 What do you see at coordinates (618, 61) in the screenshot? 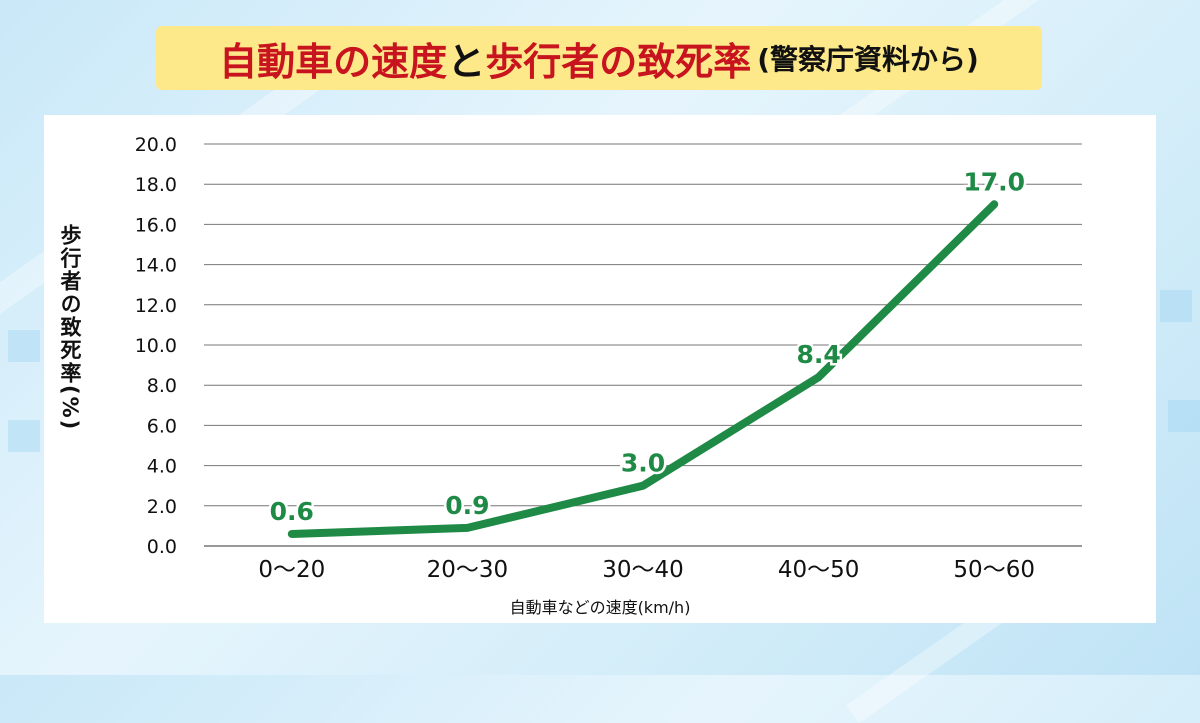
I see `title-part-fatality: 歩行者の致死率` at bounding box center [618, 61].